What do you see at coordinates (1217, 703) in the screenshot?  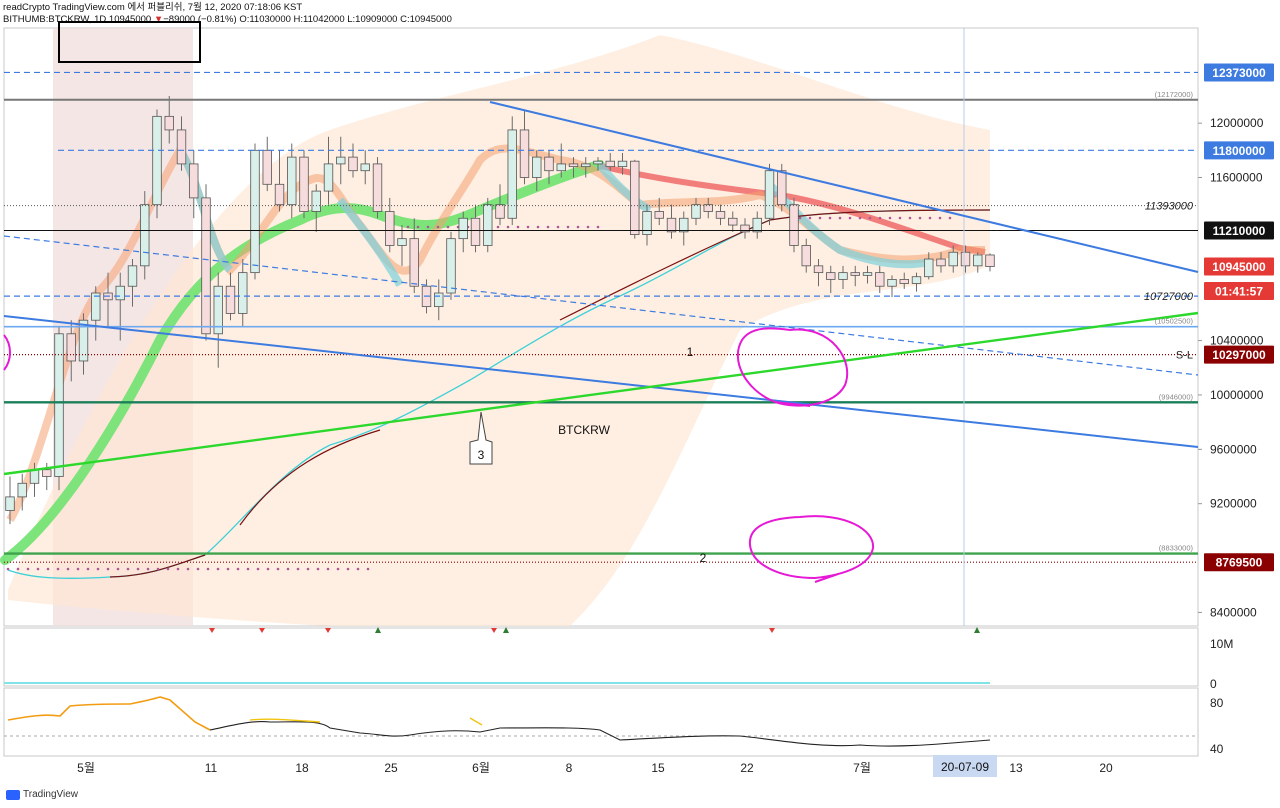 I see `osc-axis-label: 80` at bounding box center [1217, 703].